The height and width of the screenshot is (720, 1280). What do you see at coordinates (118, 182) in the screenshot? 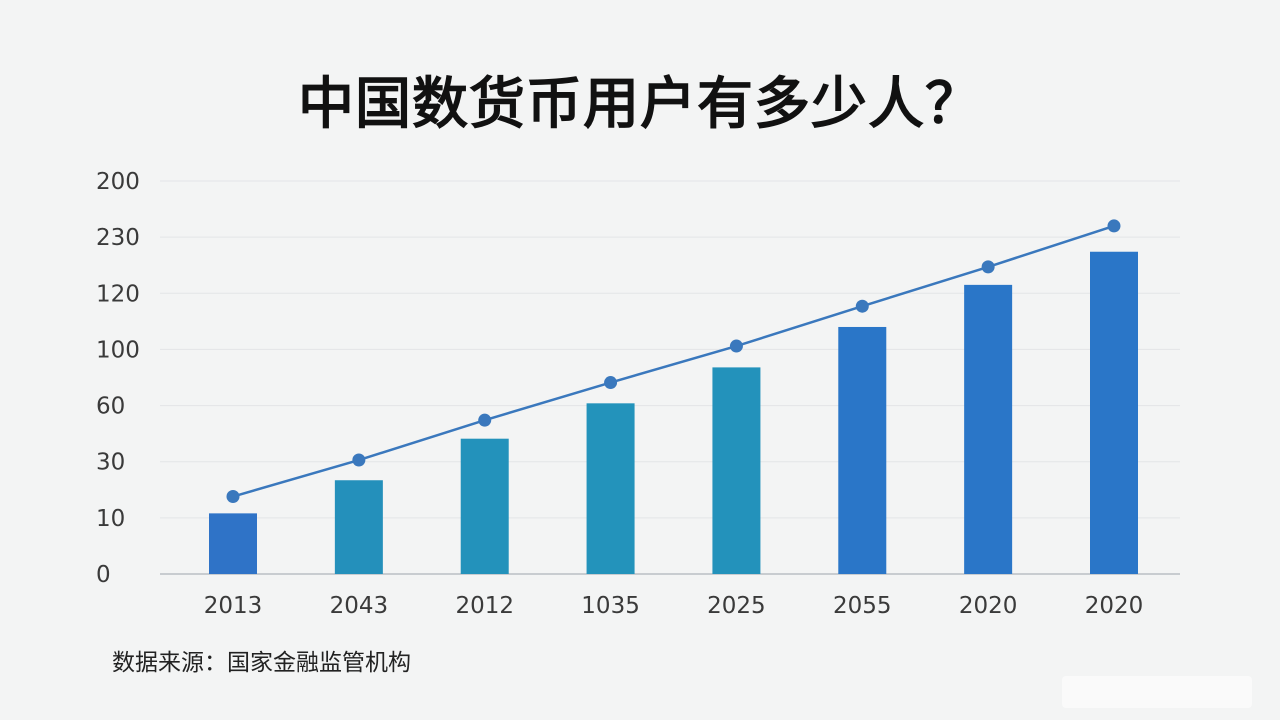
I see `y-tick-label: 200` at bounding box center [118, 182].